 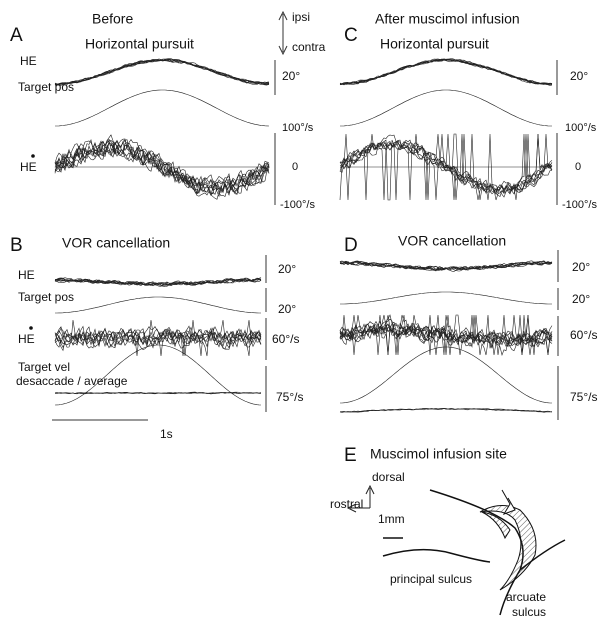 I want to click on orientation-arrows, so click(x=360, y=498).